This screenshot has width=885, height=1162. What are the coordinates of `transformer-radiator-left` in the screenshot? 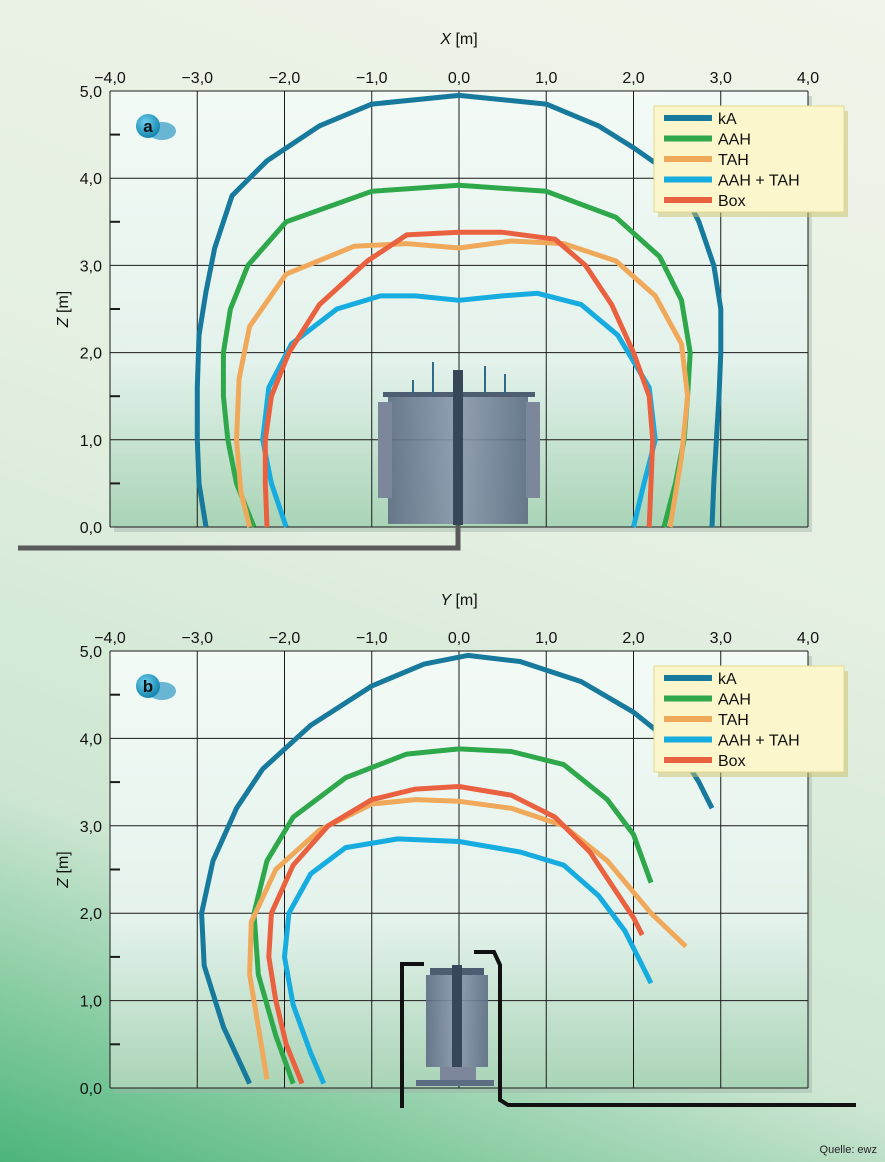 It's located at (385, 450).